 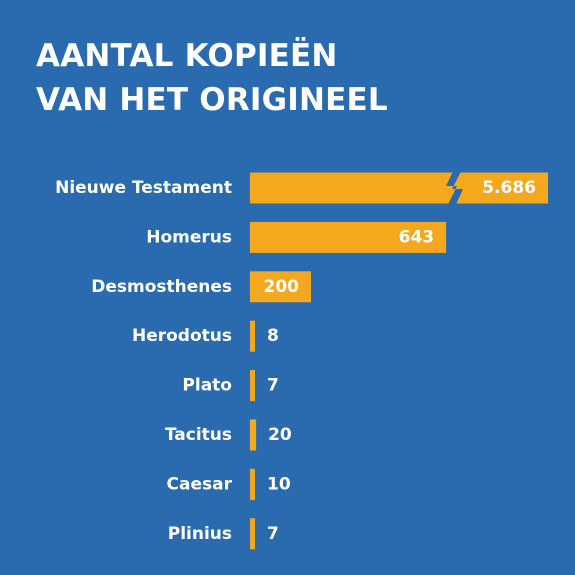 What do you see at coordinates (273, 336) in the screenshot?
I see `value-label: 8` at bounding box center [273, 336].